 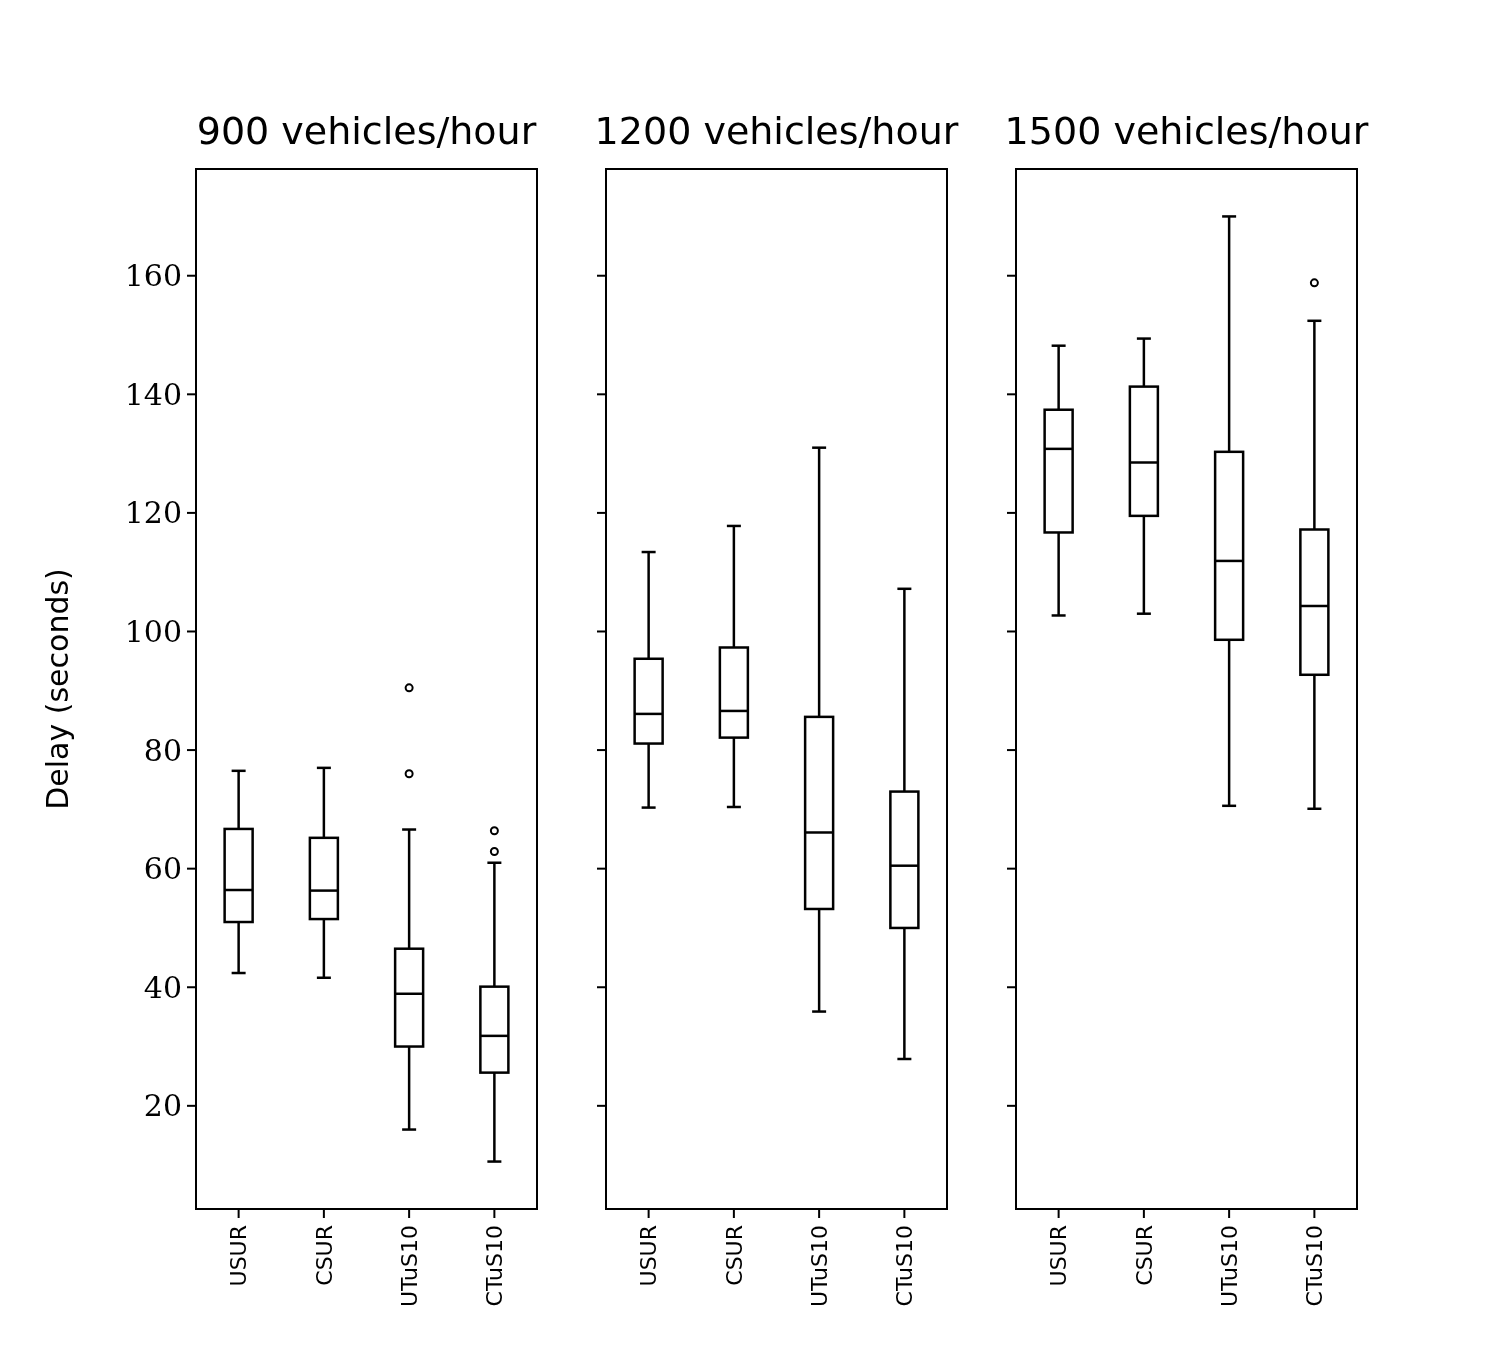 What do you see at coordinates (153, 394) in the screenshot?
I see `y-tick-label: 140` at bounding box center [153, 394].